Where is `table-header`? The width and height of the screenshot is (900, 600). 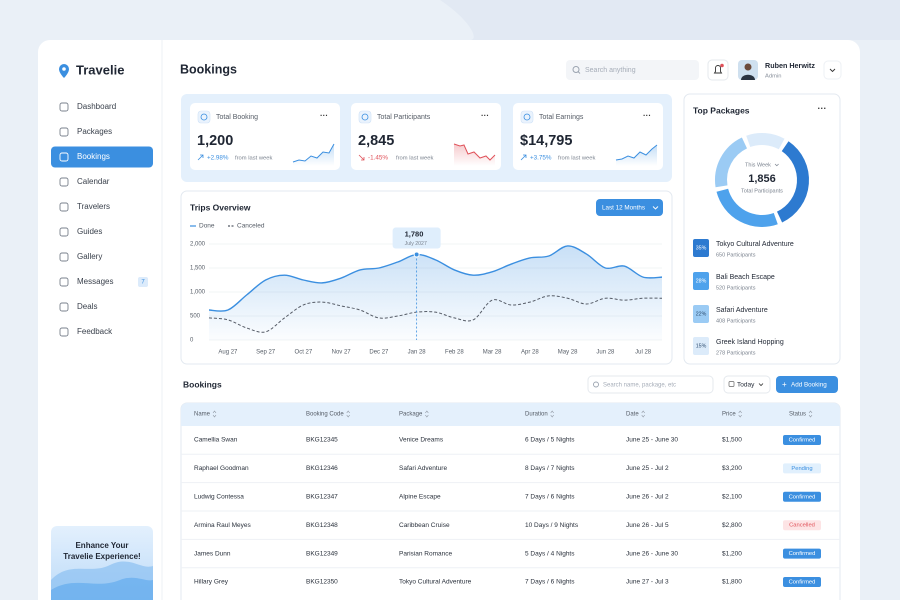
table-header is located at coordinates (510, 414).